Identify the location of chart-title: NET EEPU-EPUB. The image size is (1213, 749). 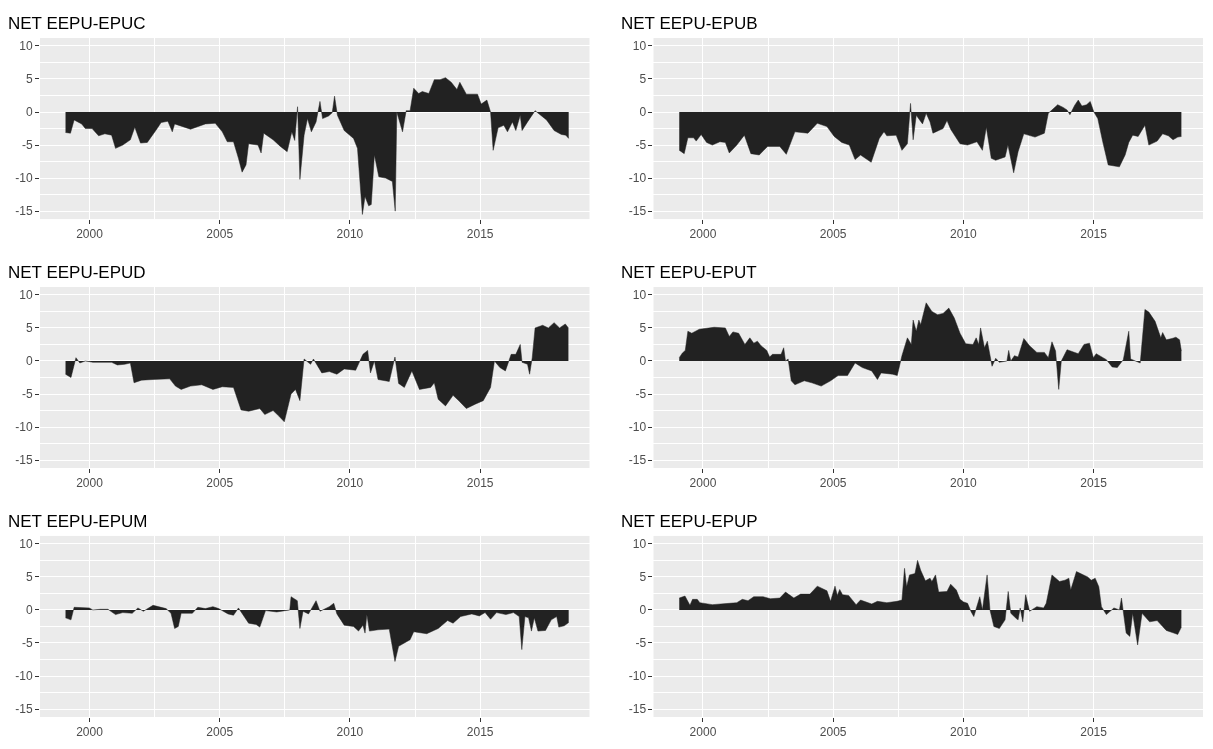
(689, 23).